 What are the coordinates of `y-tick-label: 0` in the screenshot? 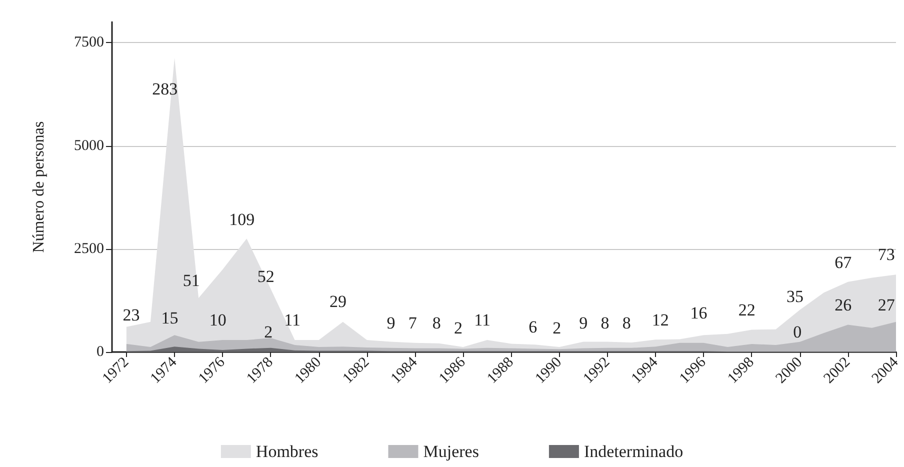 It's located at (100, 352).